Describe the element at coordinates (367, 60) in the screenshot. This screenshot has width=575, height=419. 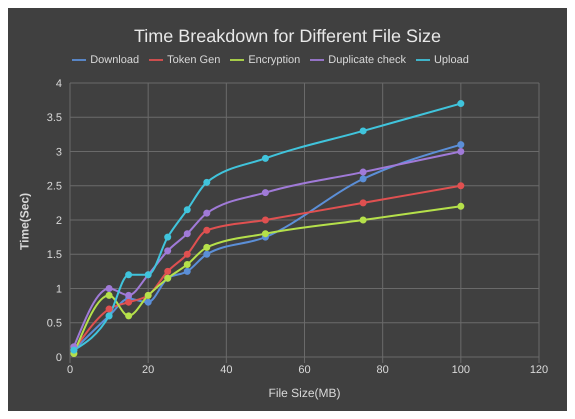
I see `legend-label: Duplicate check` at that location.